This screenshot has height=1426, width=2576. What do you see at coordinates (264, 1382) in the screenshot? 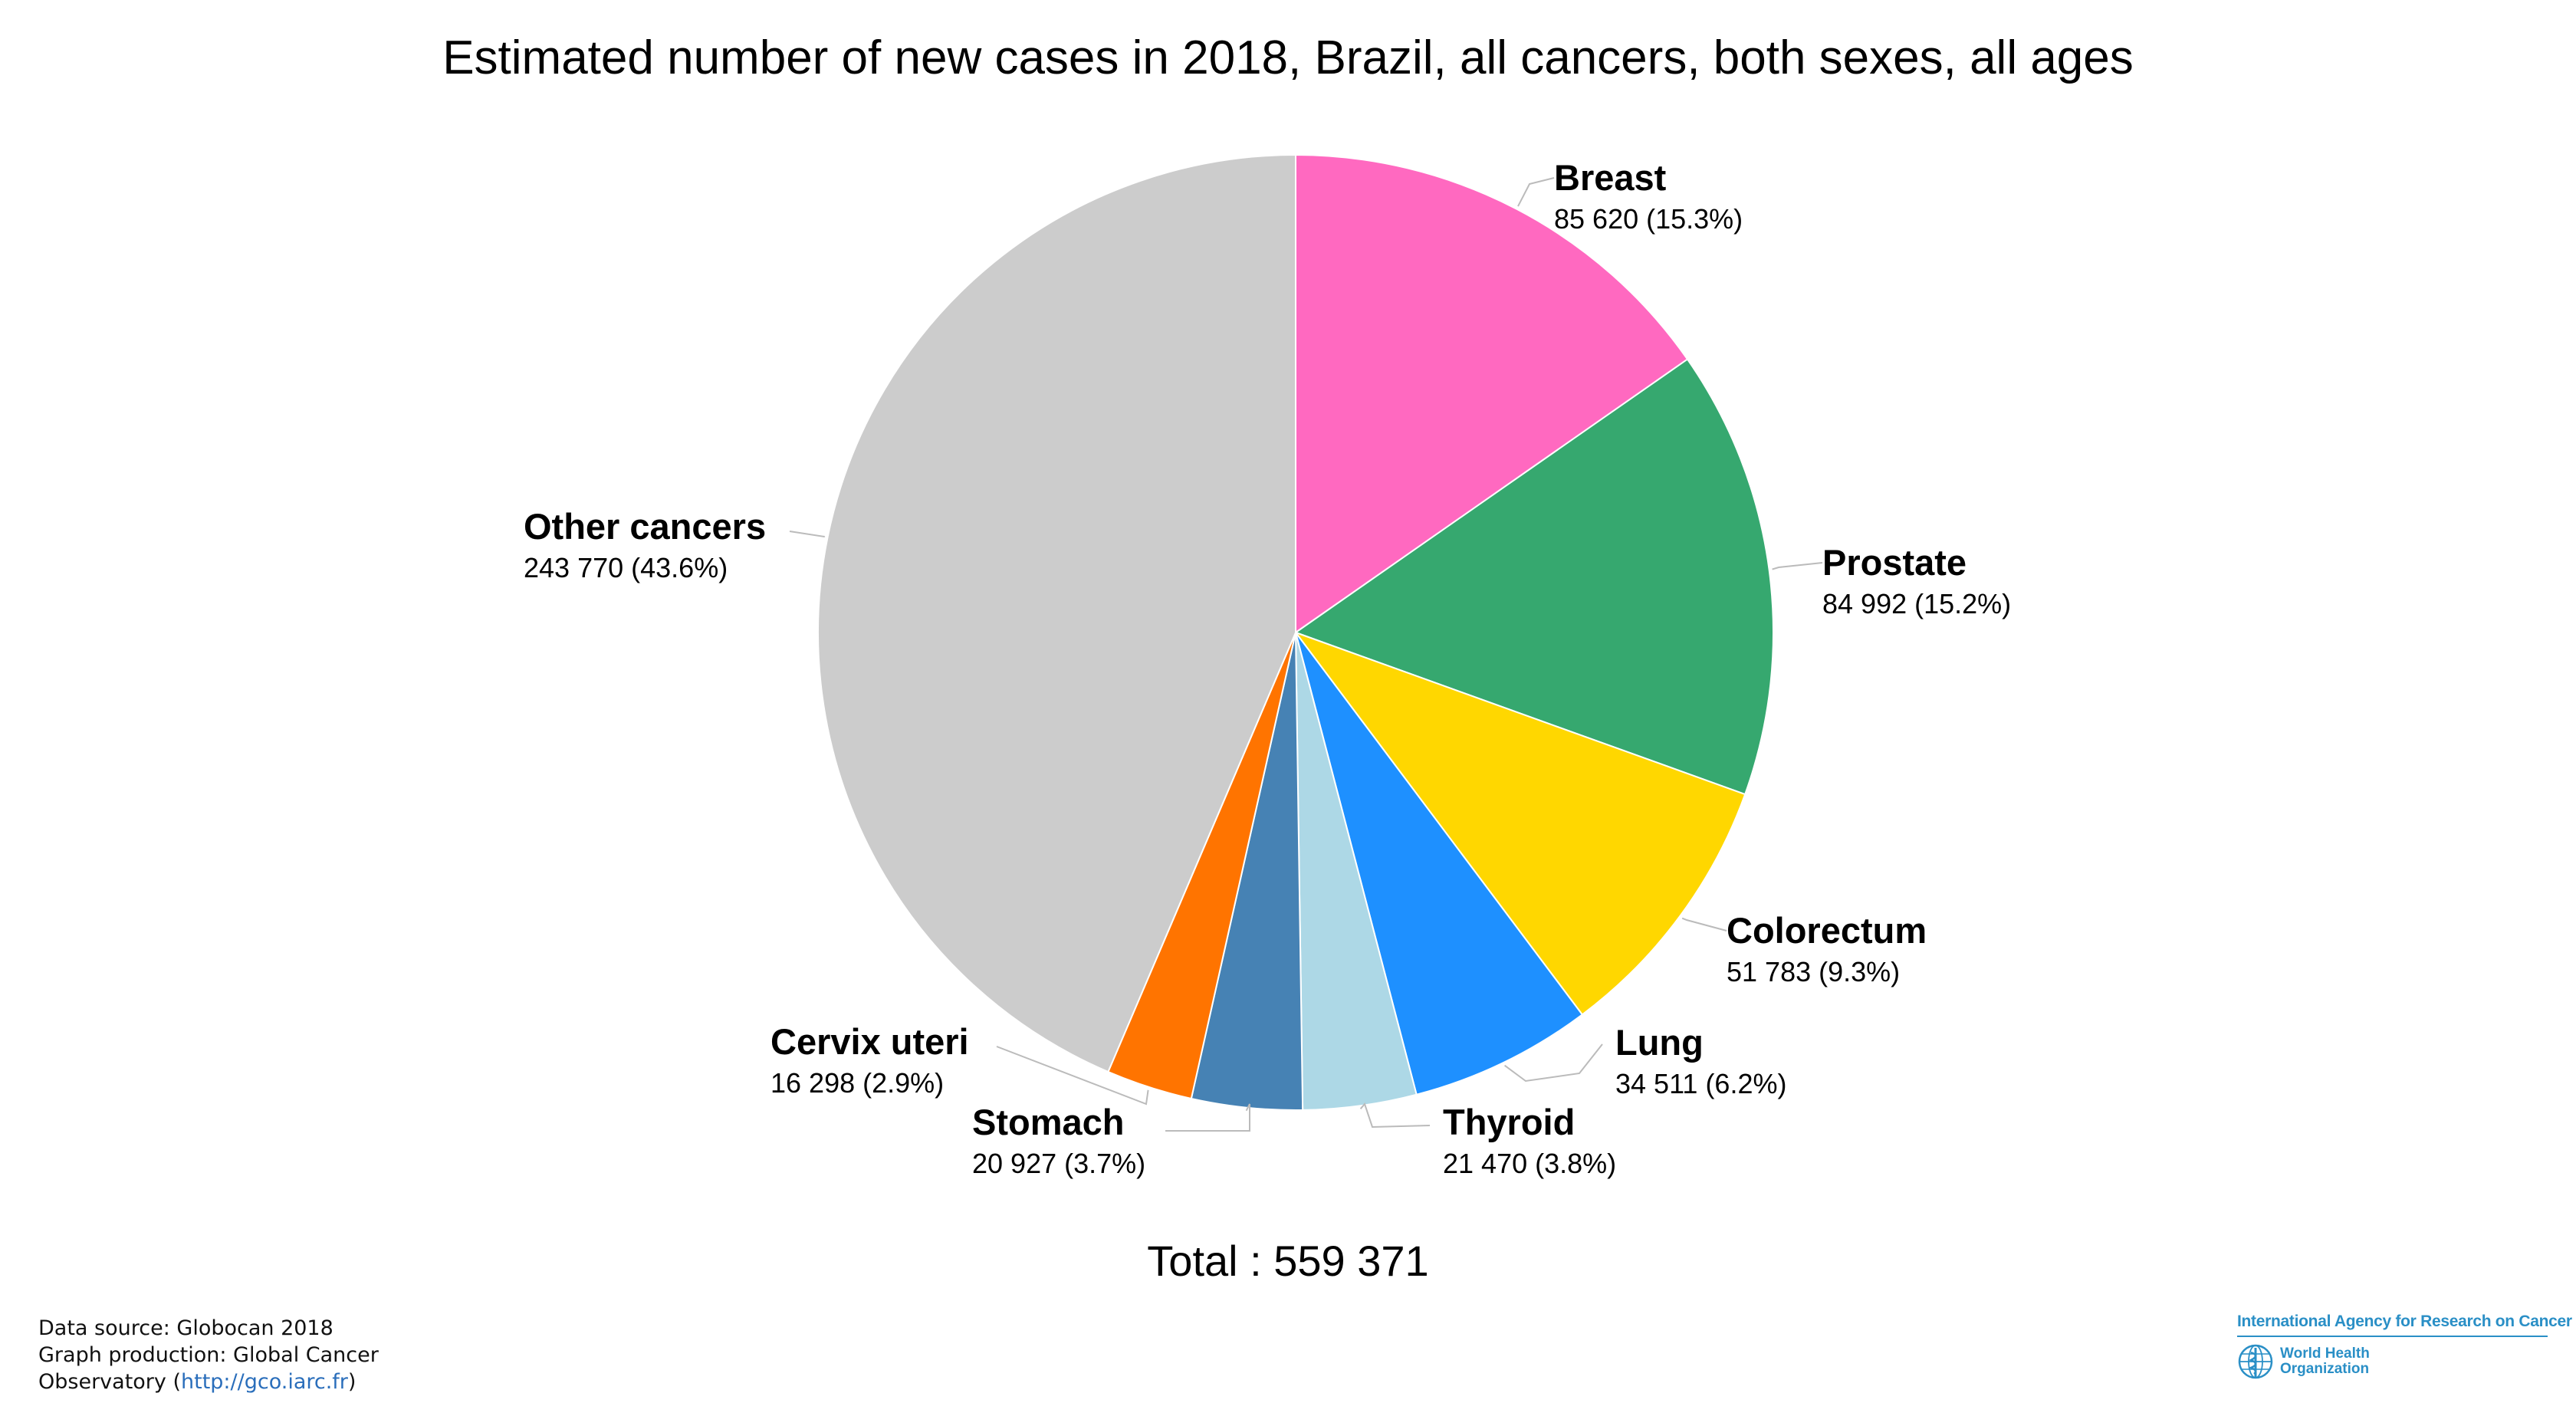
I see `gco-link: http://gco.iarc.fr` at bounding box center [264, 1382].